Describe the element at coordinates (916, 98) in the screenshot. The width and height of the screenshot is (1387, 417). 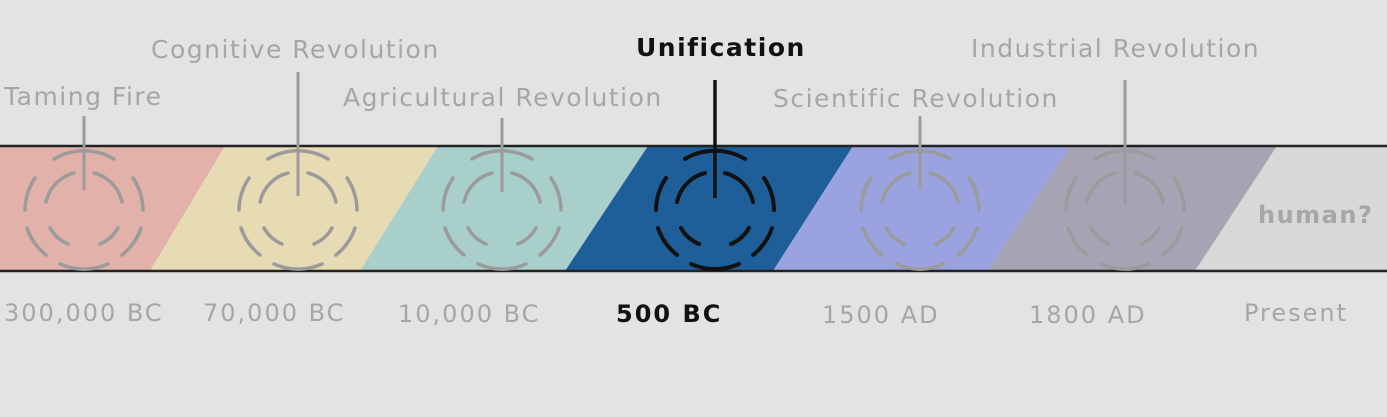
I see `era-label-scientific-revolution: Scientific Revolution` at that location.